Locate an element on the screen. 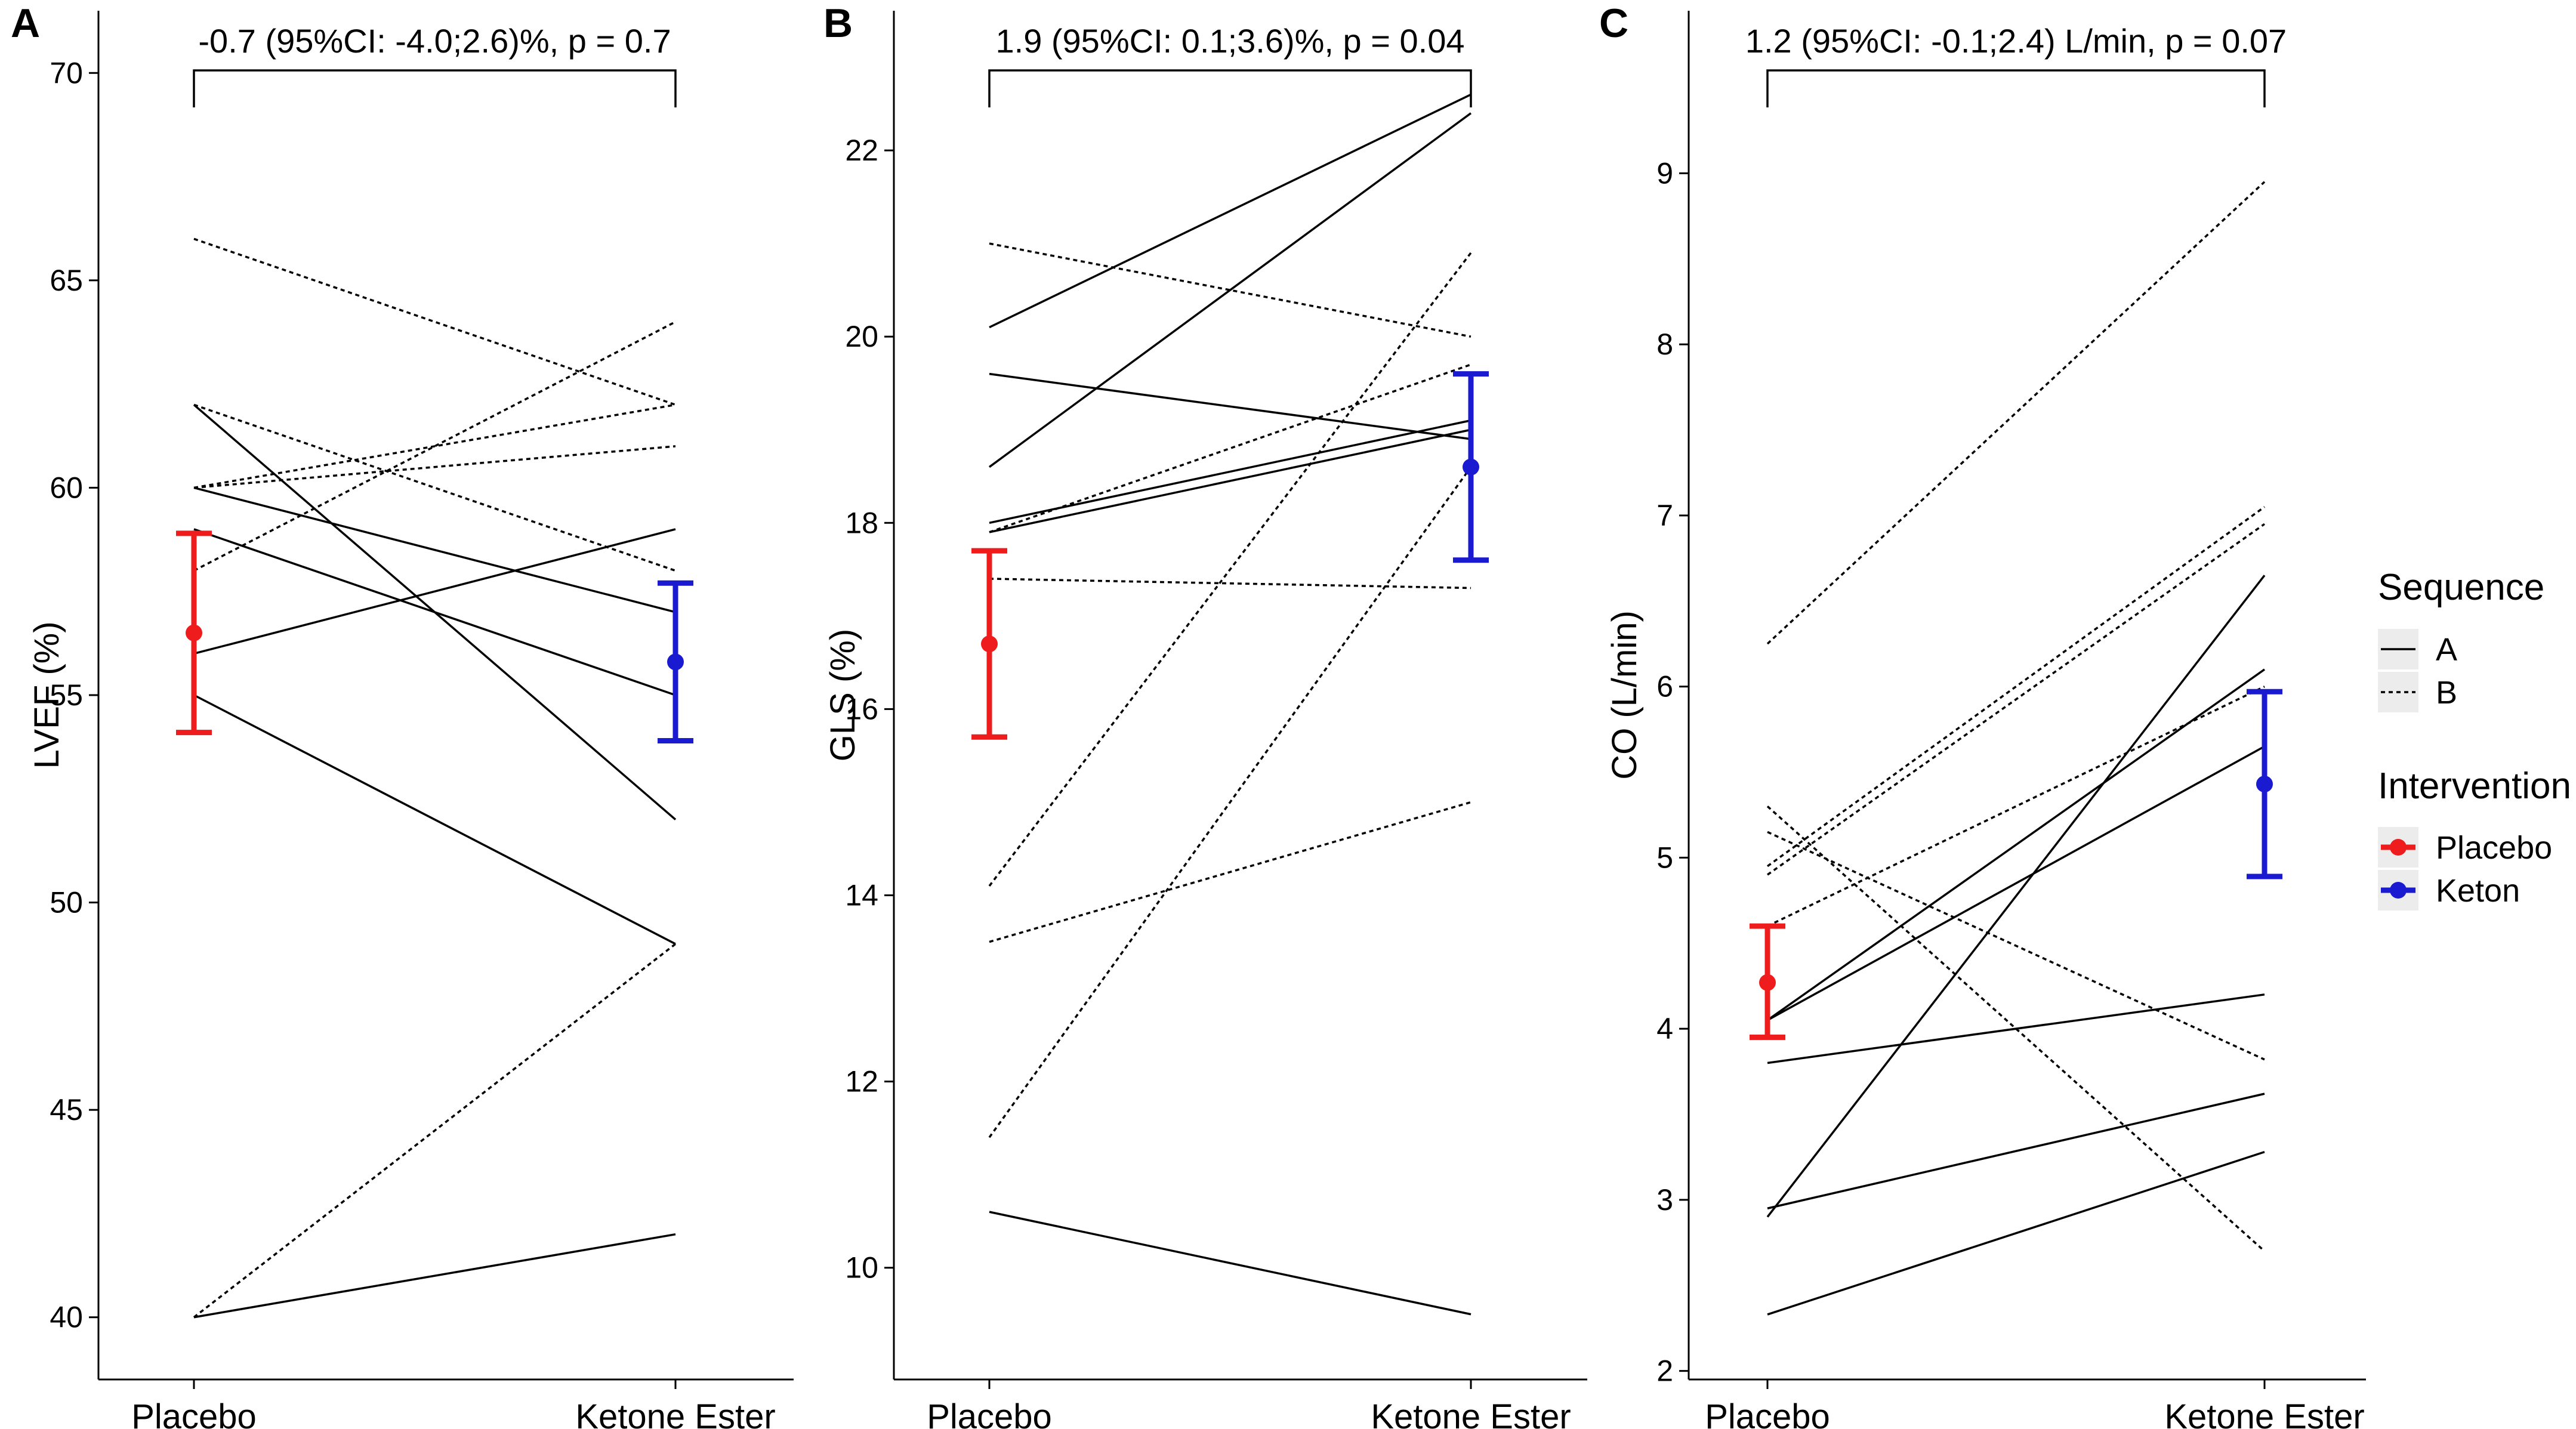  y-tick-label: 9 is located at coordinates (1664, 173).